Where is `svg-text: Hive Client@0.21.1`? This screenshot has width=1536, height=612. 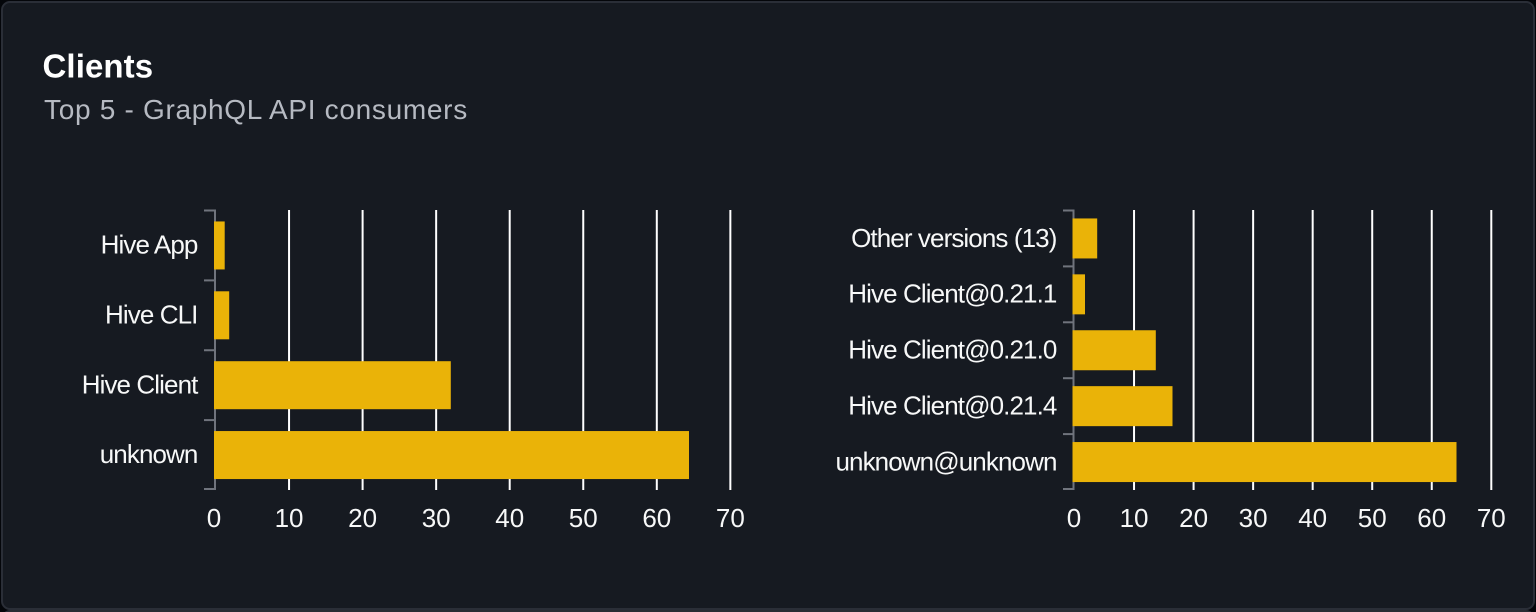 svg-text: Hive Client@0.21.1 is located at coordinates (952, 294).